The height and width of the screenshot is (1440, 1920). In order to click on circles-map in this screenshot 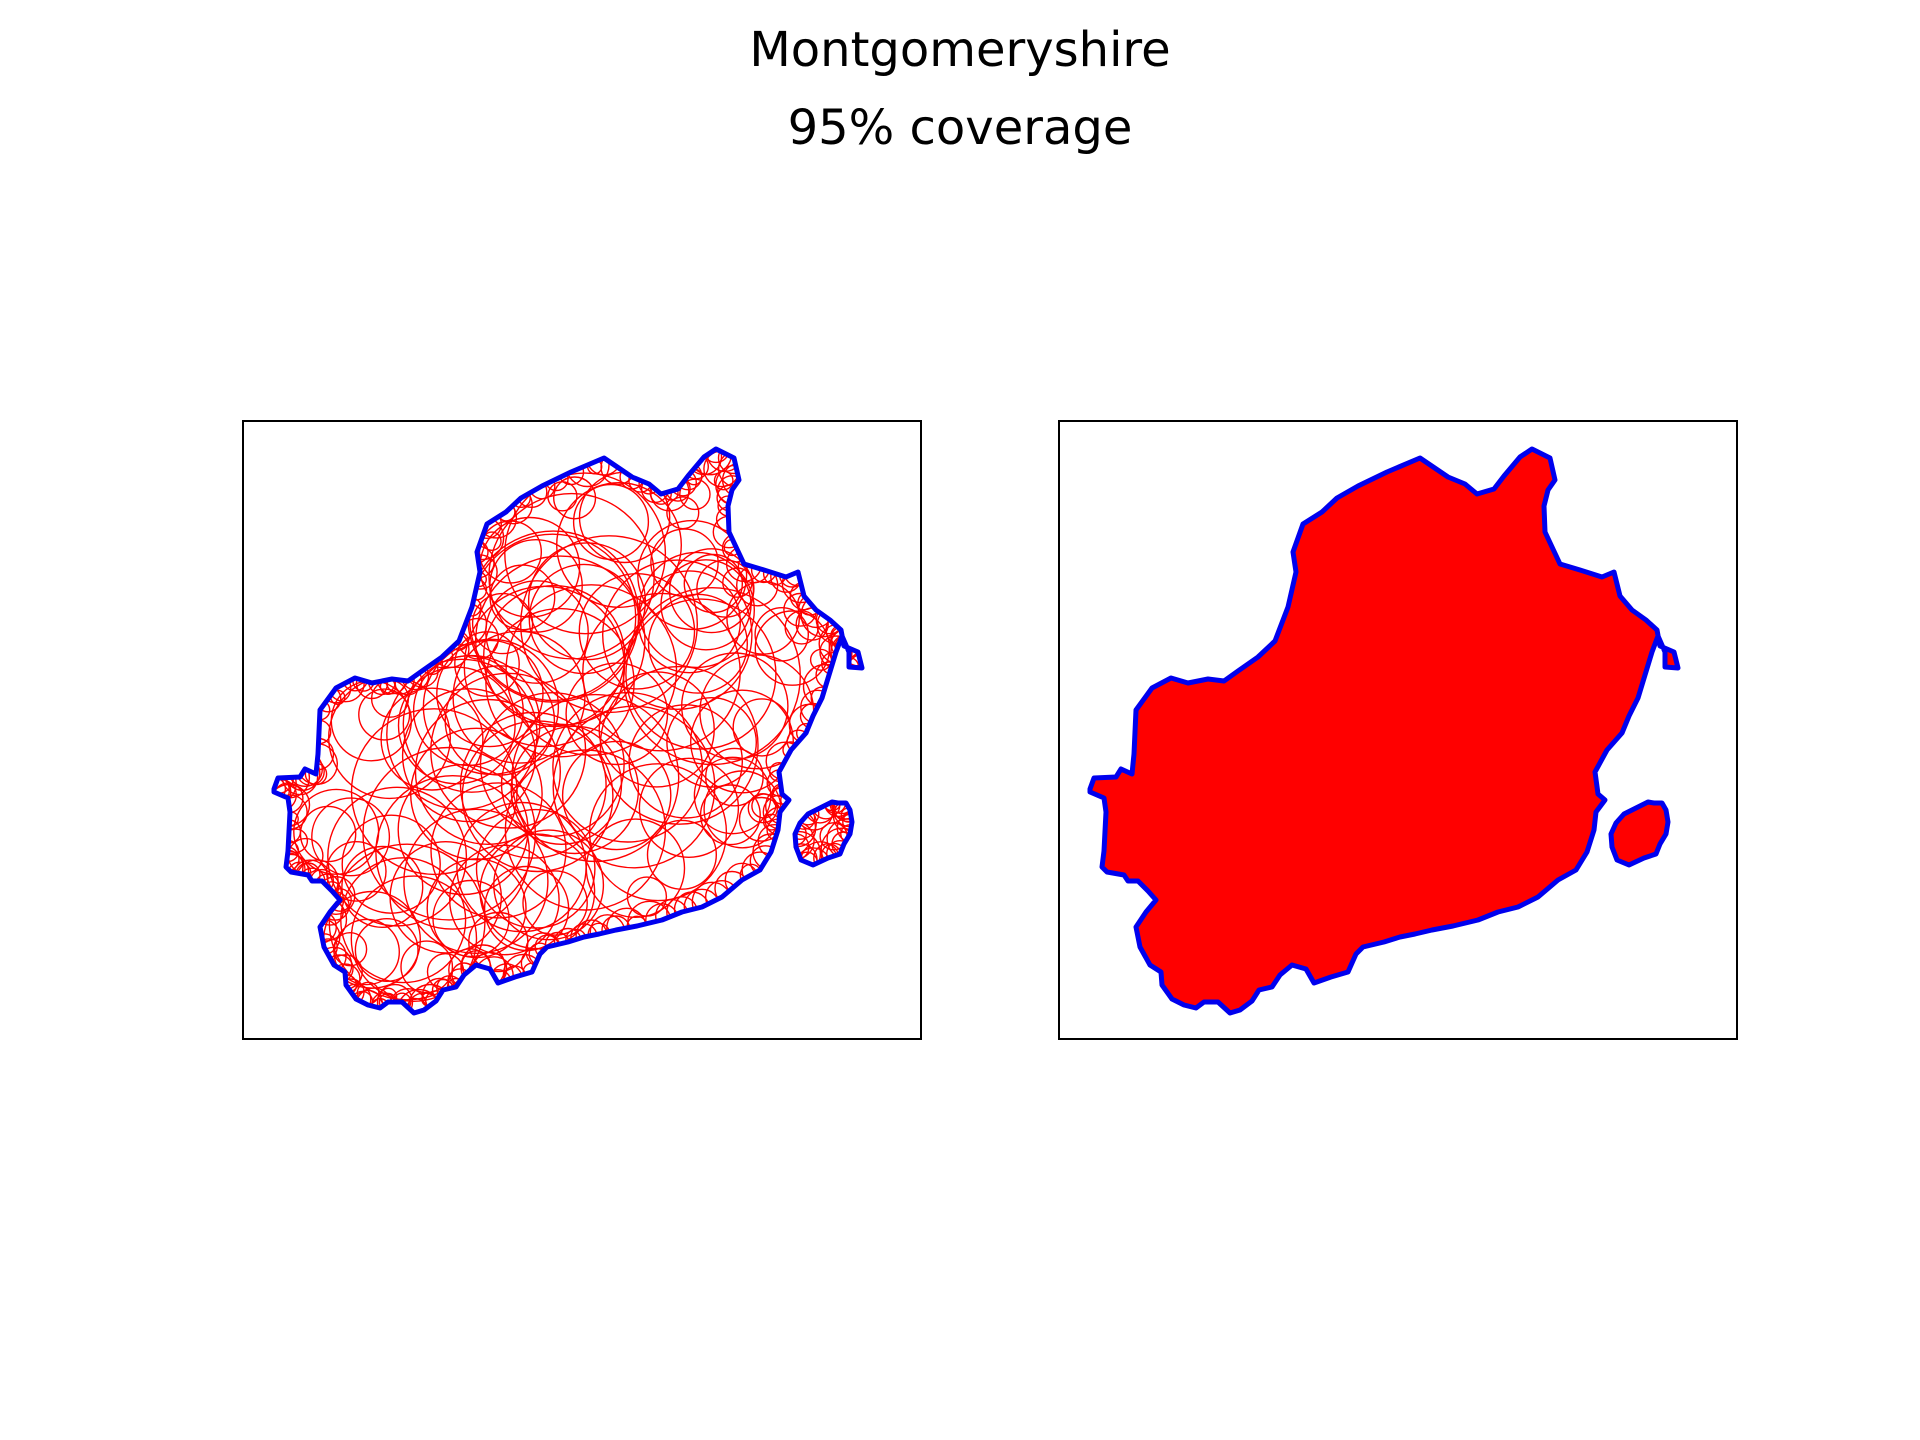, I will do `click(568, 731)`.